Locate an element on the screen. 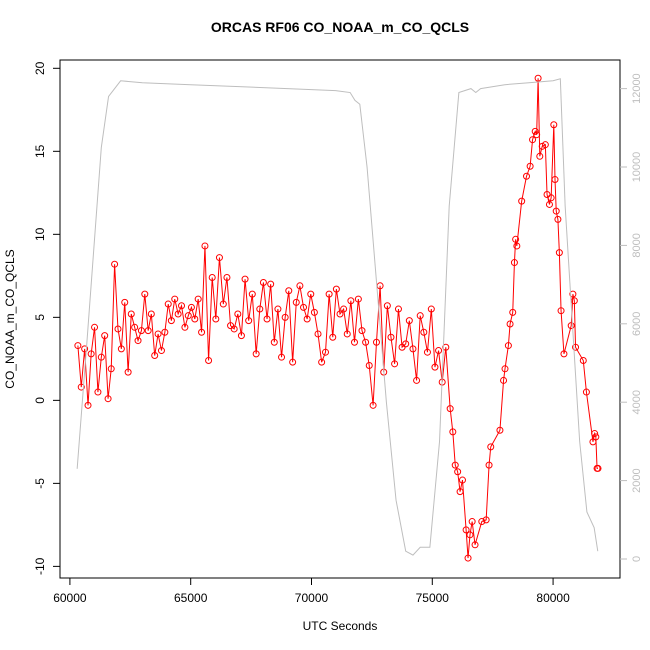 The width and height of the screenshot is (650, 650). y-tick-label: 15 is located at coordinates (40, 151).